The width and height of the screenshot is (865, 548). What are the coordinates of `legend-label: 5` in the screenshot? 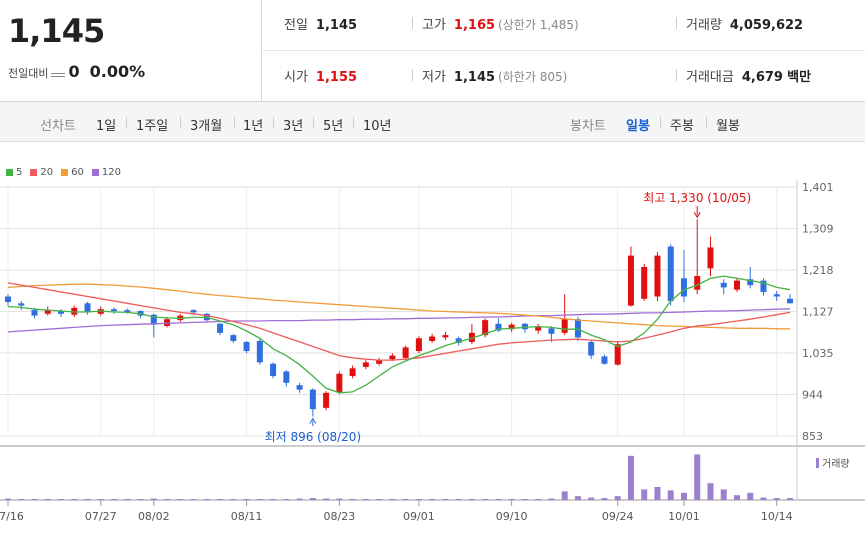 It's located at (19, 172).